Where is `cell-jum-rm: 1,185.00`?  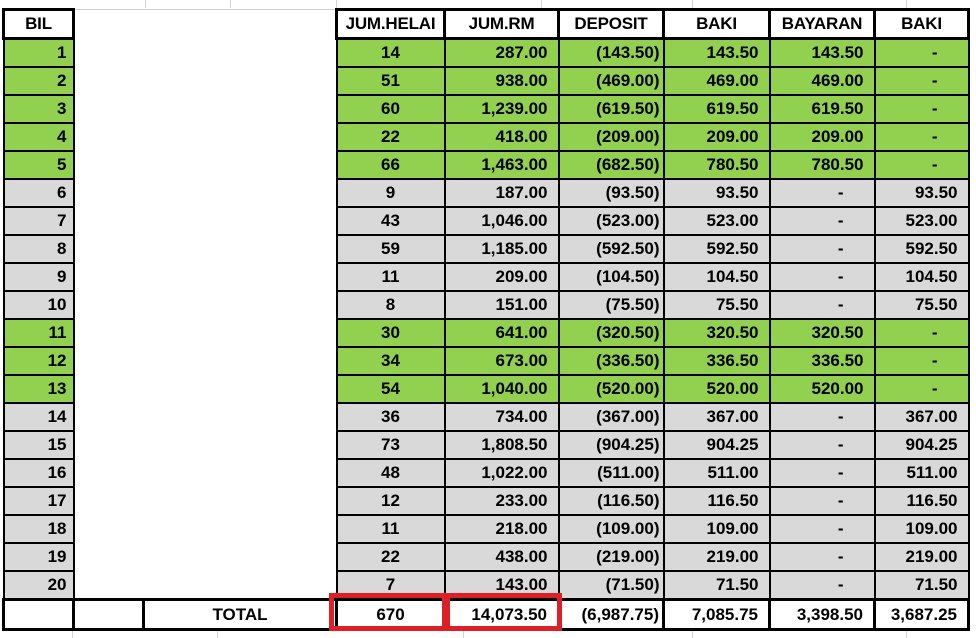 cell-jum-rm: 1,185.00 is located at coordinates (501, 249).